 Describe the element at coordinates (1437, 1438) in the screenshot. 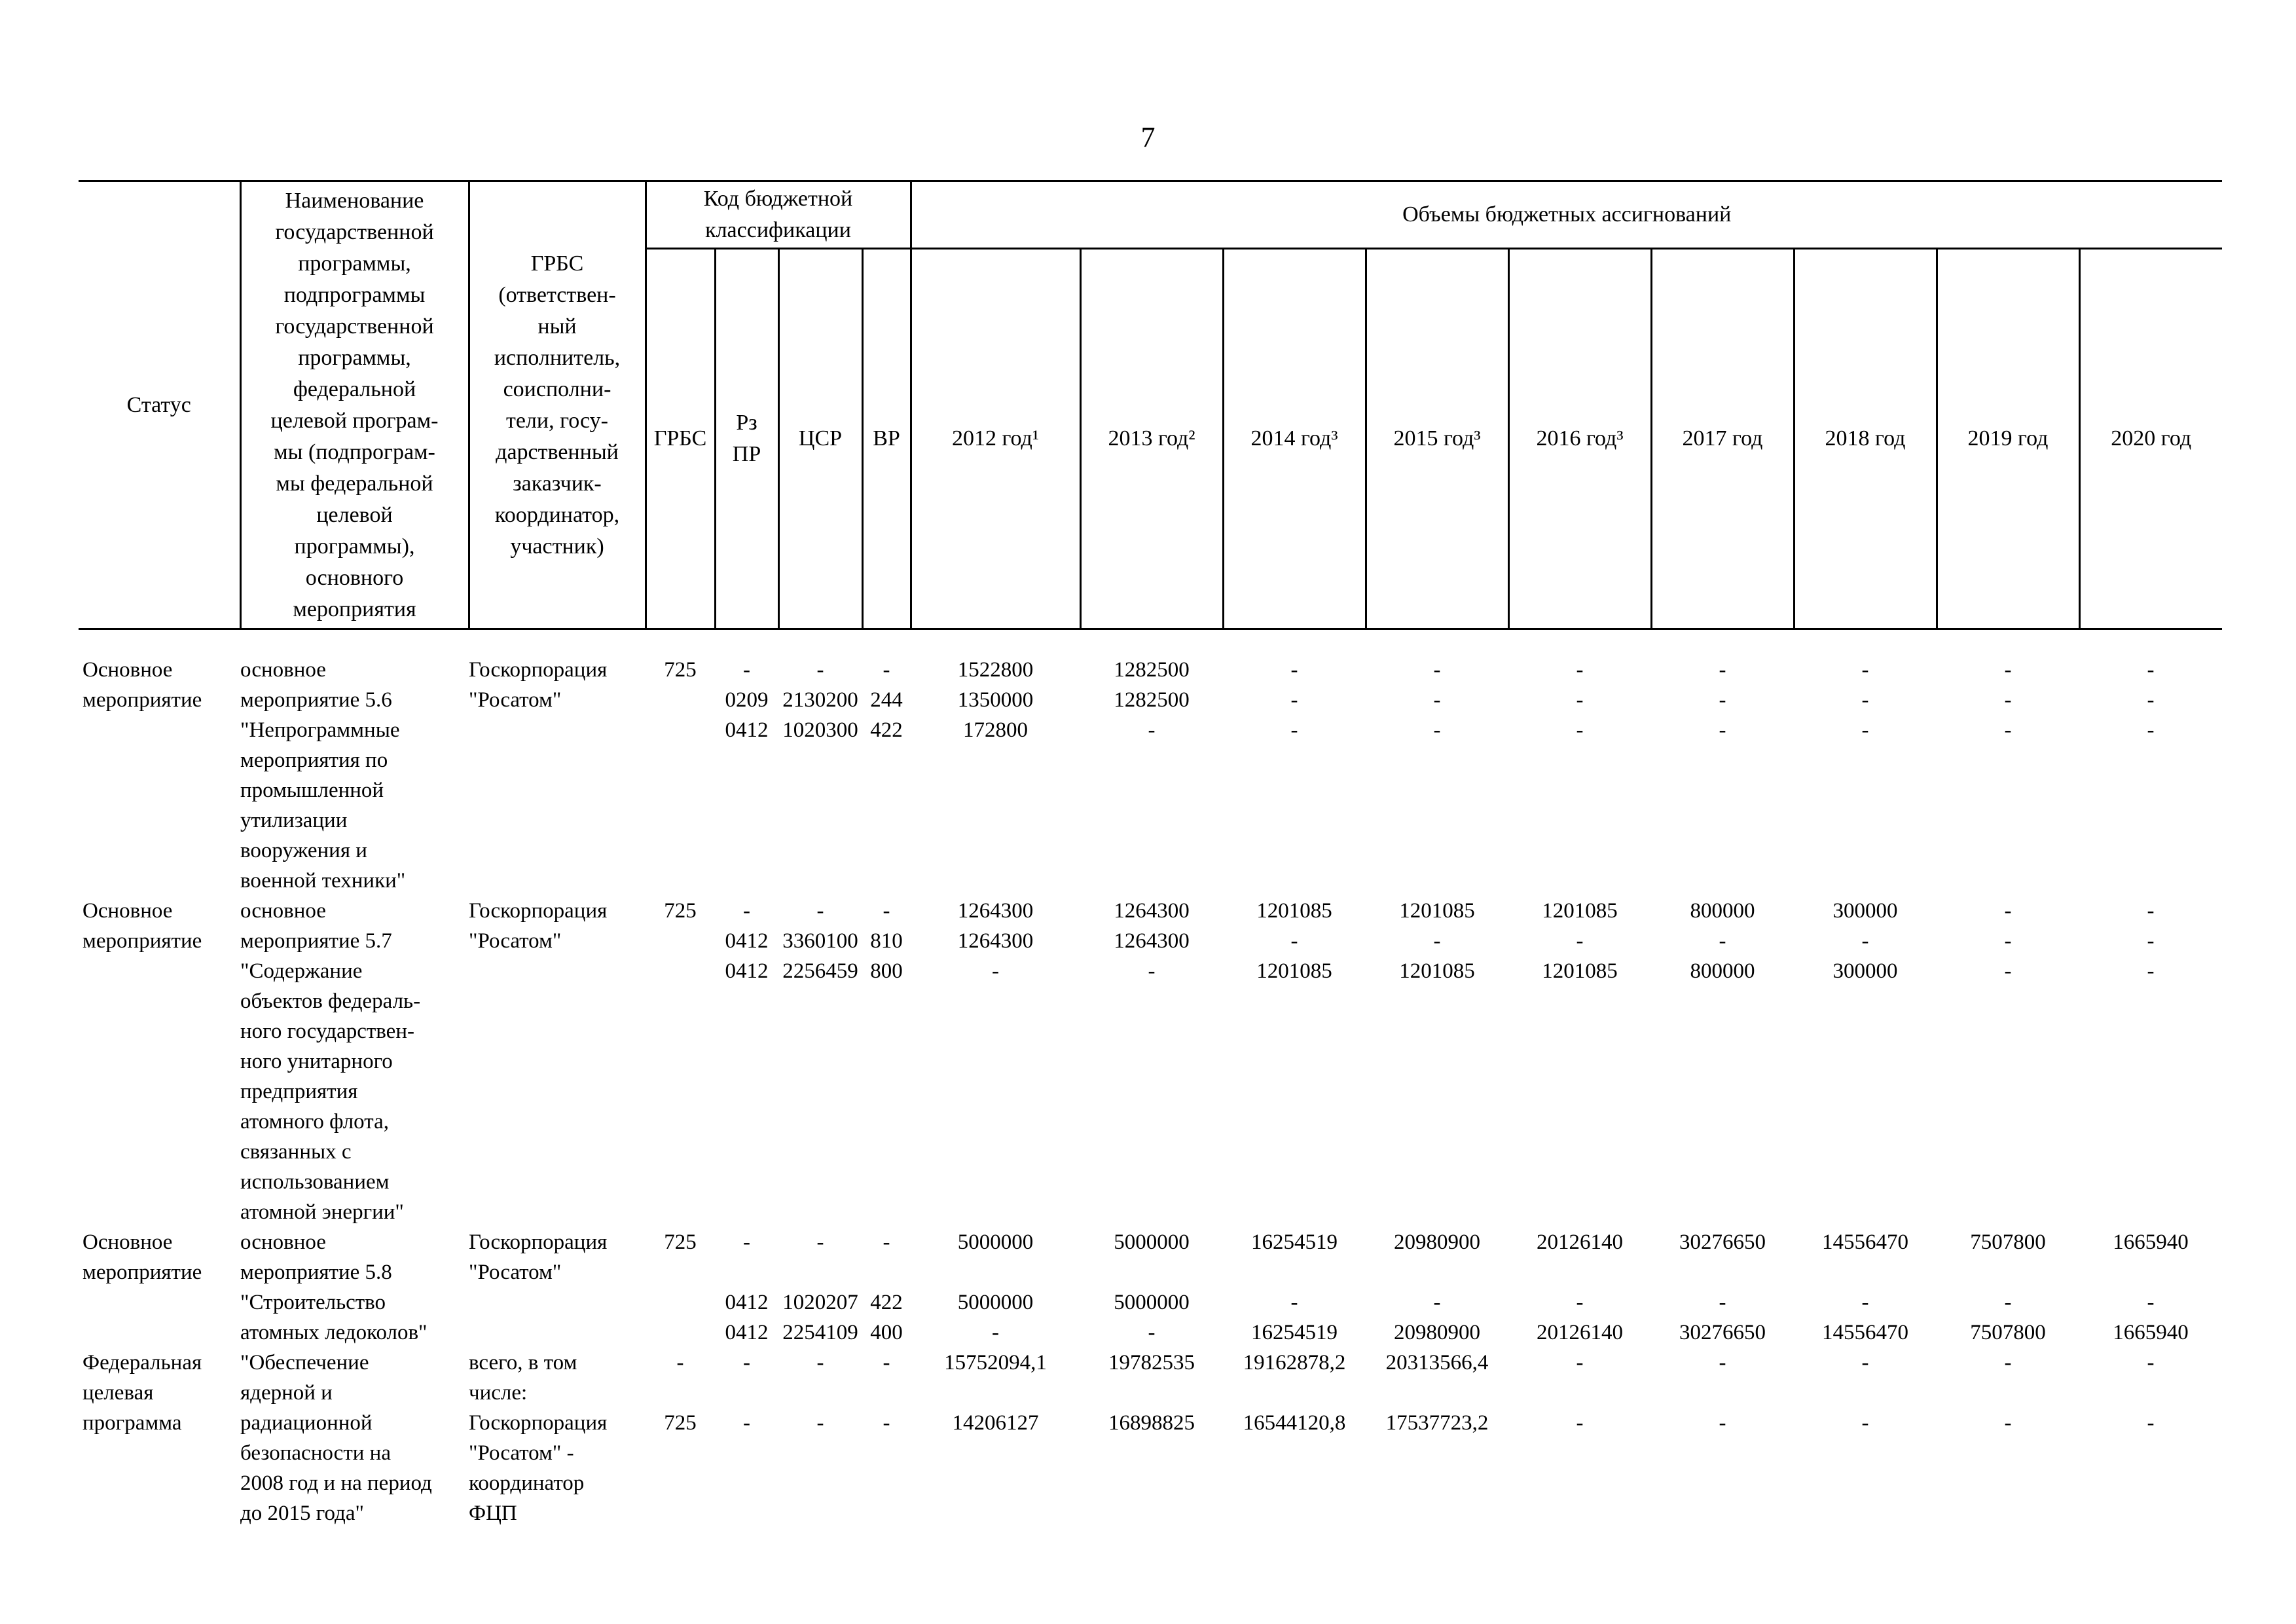

I see `cell-year-value-3: 20313566,4 17537723,2` at that location.